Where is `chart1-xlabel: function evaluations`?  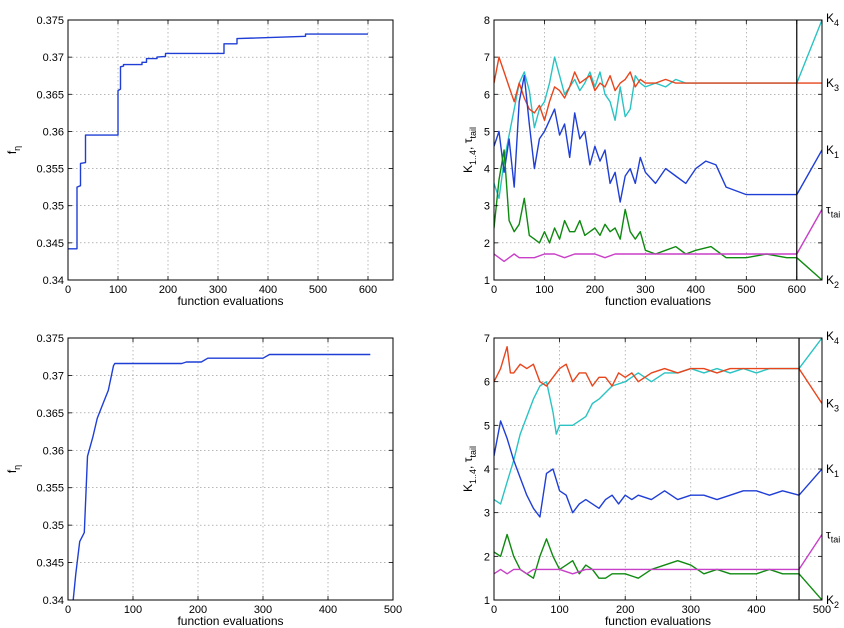 chart1-xlabel: function evaluations is located at coordinates (230, 301).